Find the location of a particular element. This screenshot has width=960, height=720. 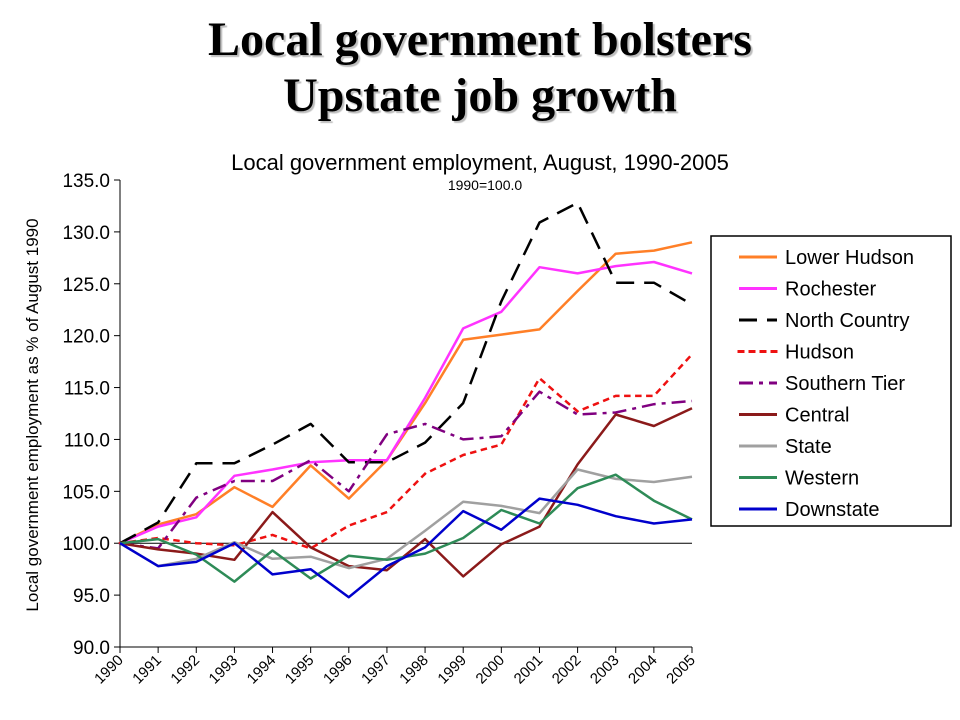

y-tick-label: 125.0 is located at coordinates (86, 285).